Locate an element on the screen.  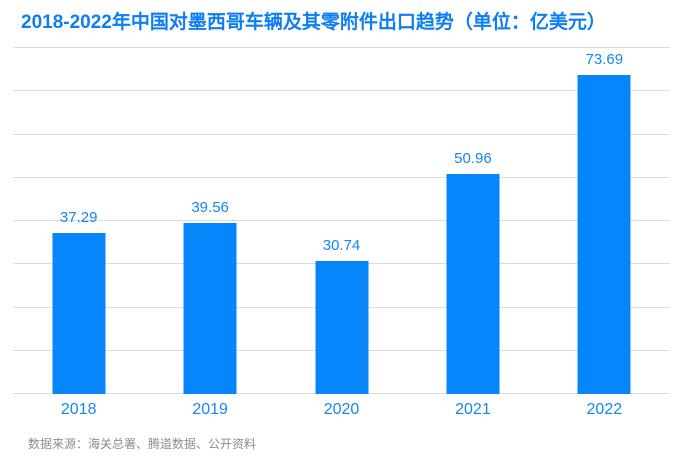
bar-slot-2019: 39.56 is located at coordinates (209, 221).